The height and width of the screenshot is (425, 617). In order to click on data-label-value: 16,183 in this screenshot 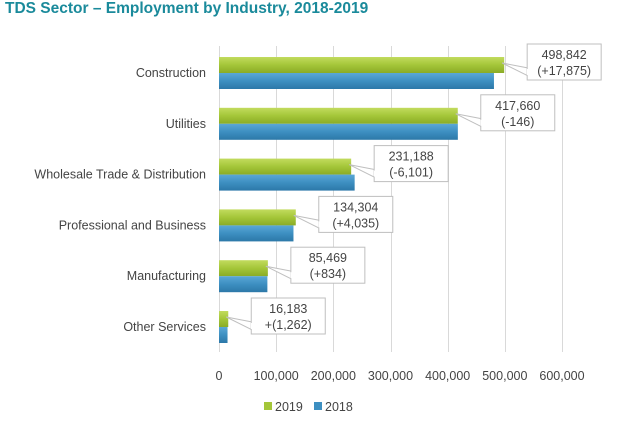, I will do `click(288, 309)`.